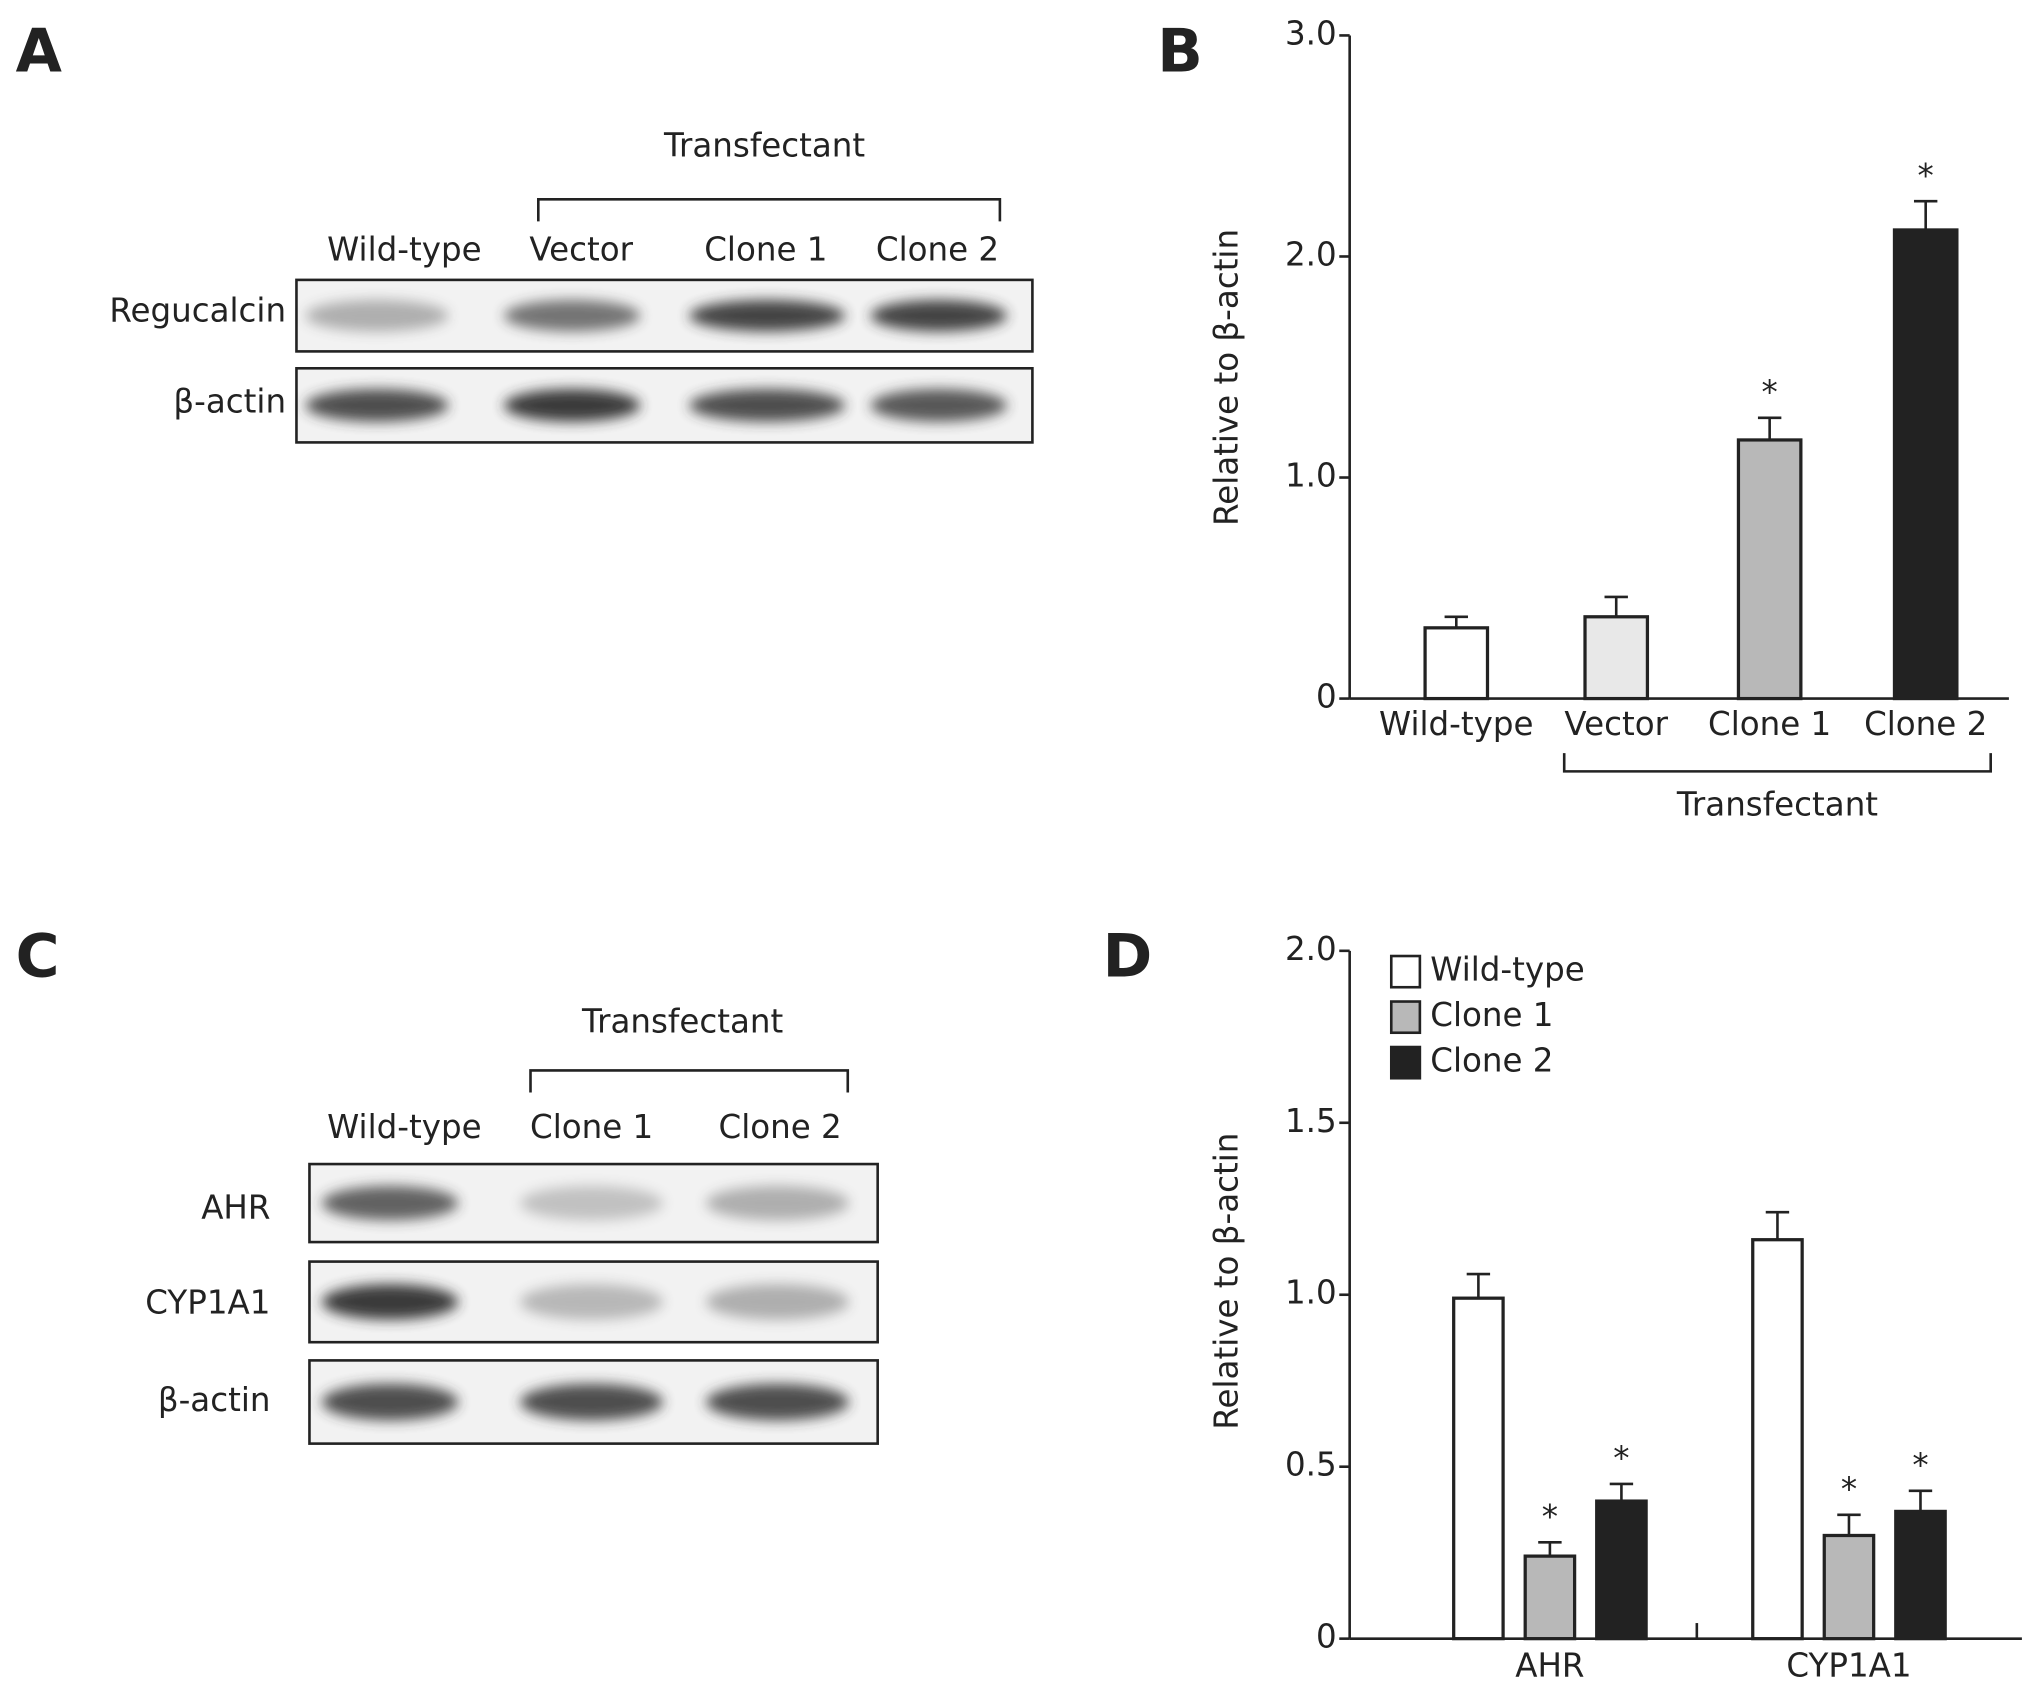 The image size is (2031, 1691). What do you see at coordinates (1311, 1121) in the screenshot?
I see `y-tick-label: 1.5` at bounding box center [1311, 1121].